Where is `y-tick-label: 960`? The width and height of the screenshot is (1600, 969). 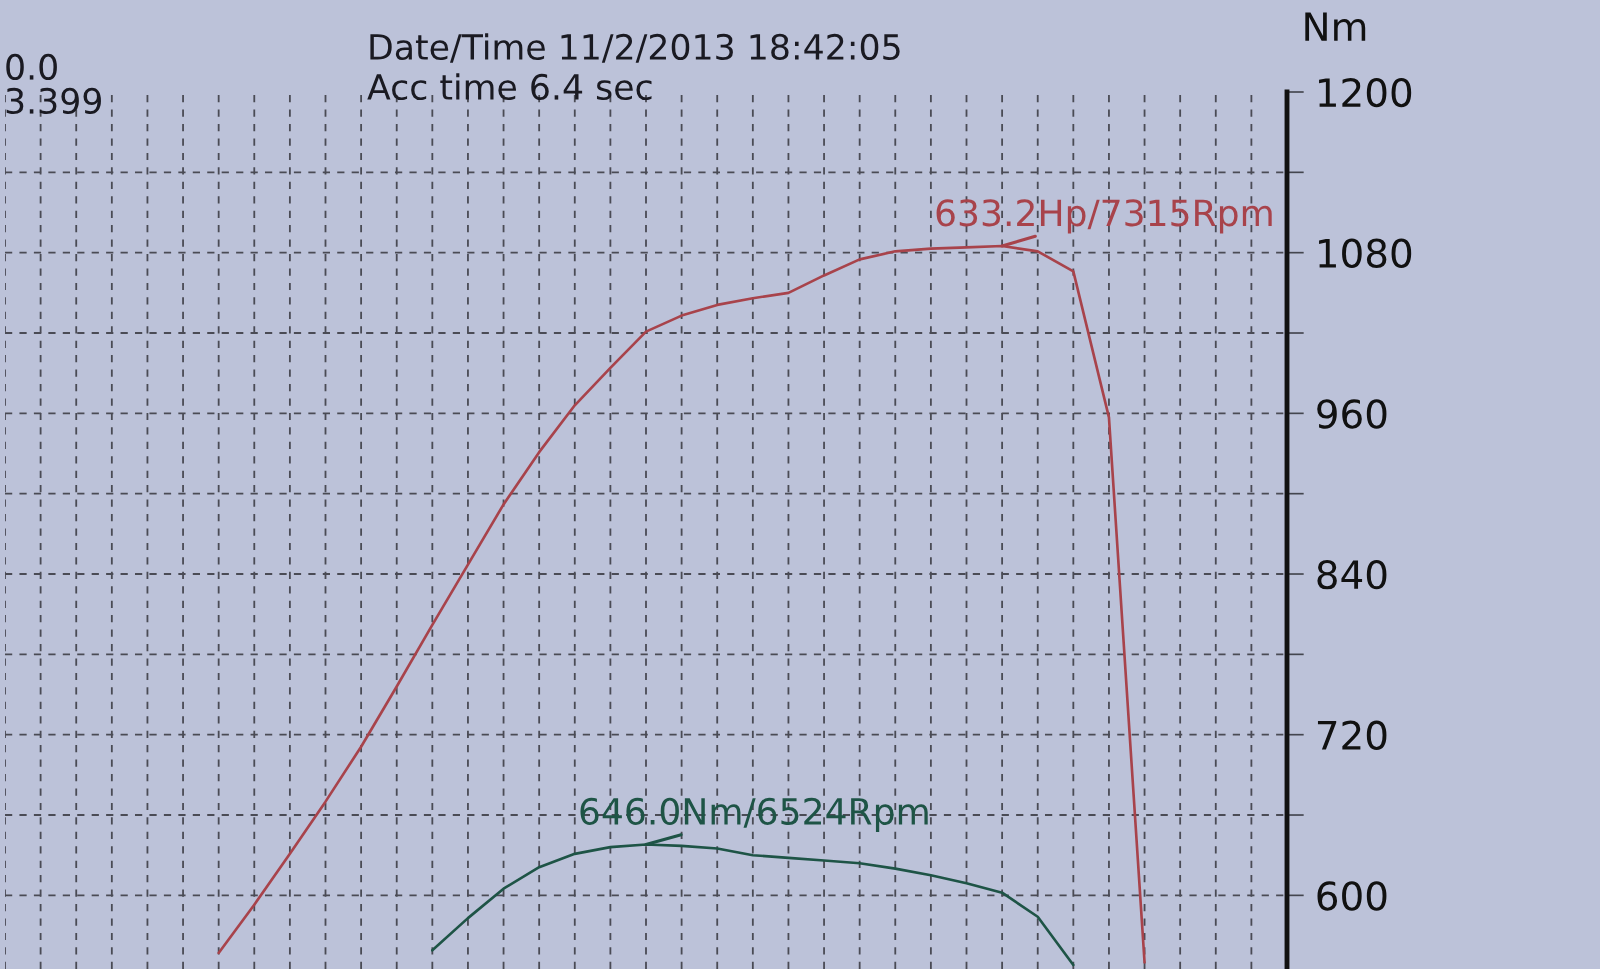 y-tick-label: 960 is located at coordinates (1352, 414).